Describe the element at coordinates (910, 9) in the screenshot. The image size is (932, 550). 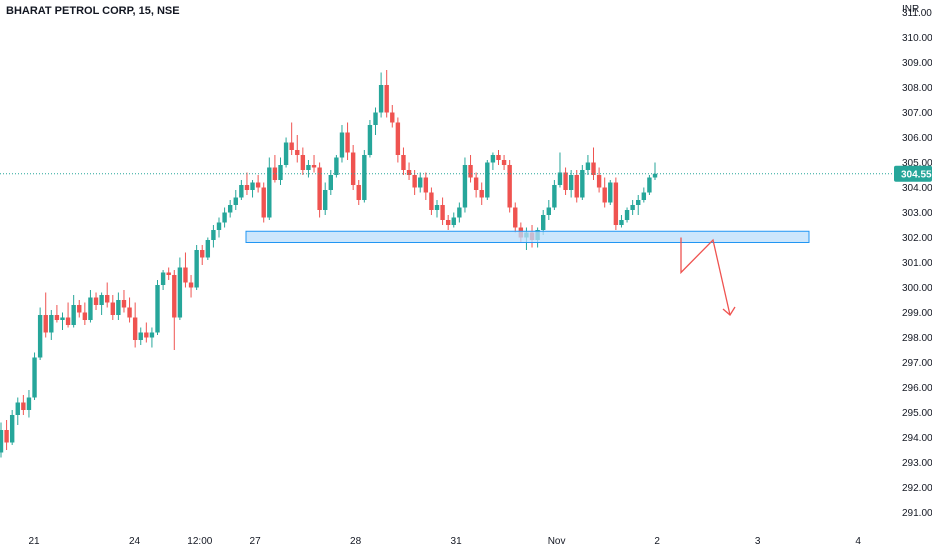
I see `currency-label: INR` at that location.